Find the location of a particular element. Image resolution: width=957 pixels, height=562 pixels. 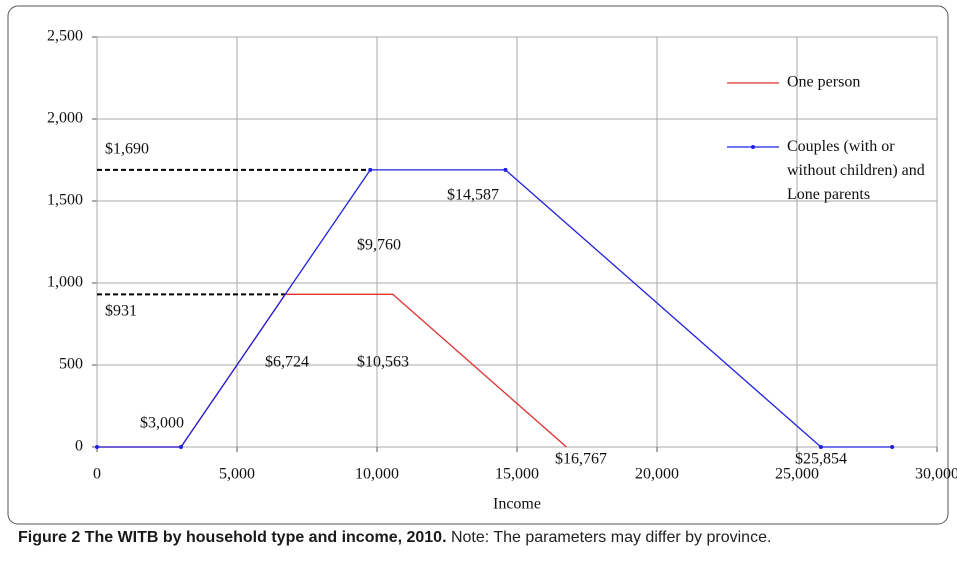

annotation: $14,587 is located at coordinates (473, 195).